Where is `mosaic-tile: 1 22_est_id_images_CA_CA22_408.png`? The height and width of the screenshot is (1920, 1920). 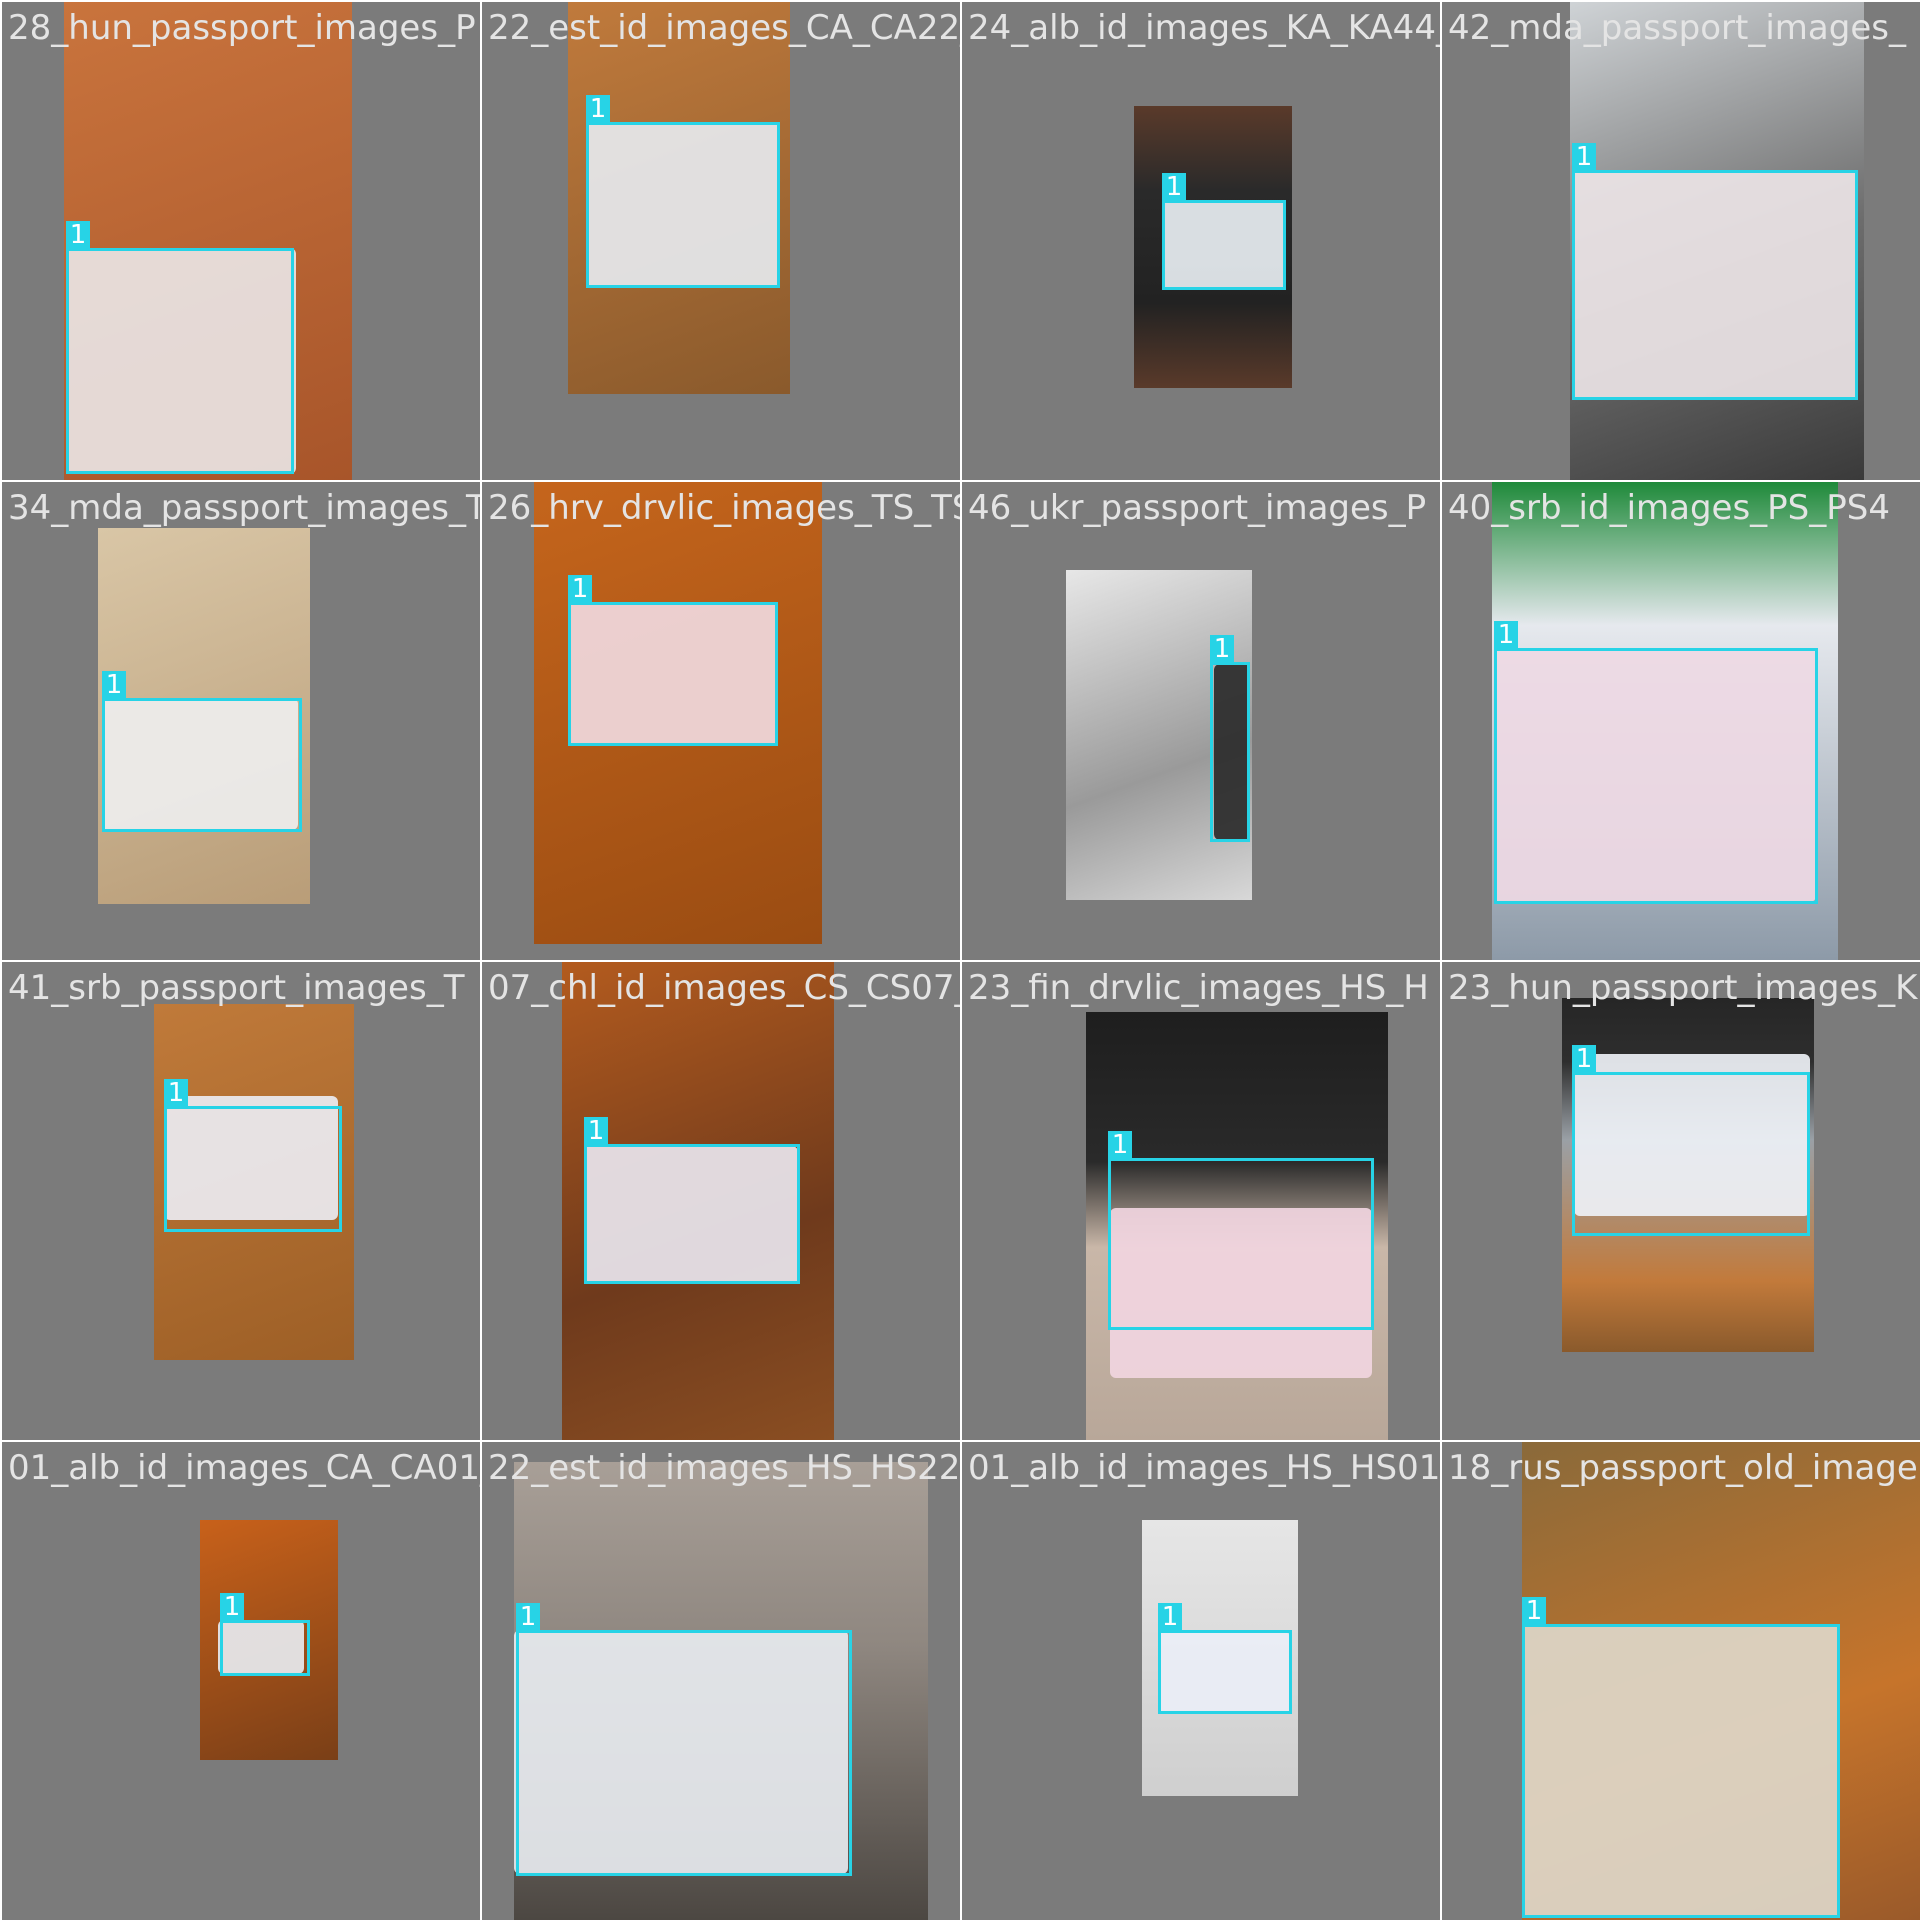 mosaic-tile: 1 22_est_id_images_CA_CA22_408.png is located at coordinates (721, 241).